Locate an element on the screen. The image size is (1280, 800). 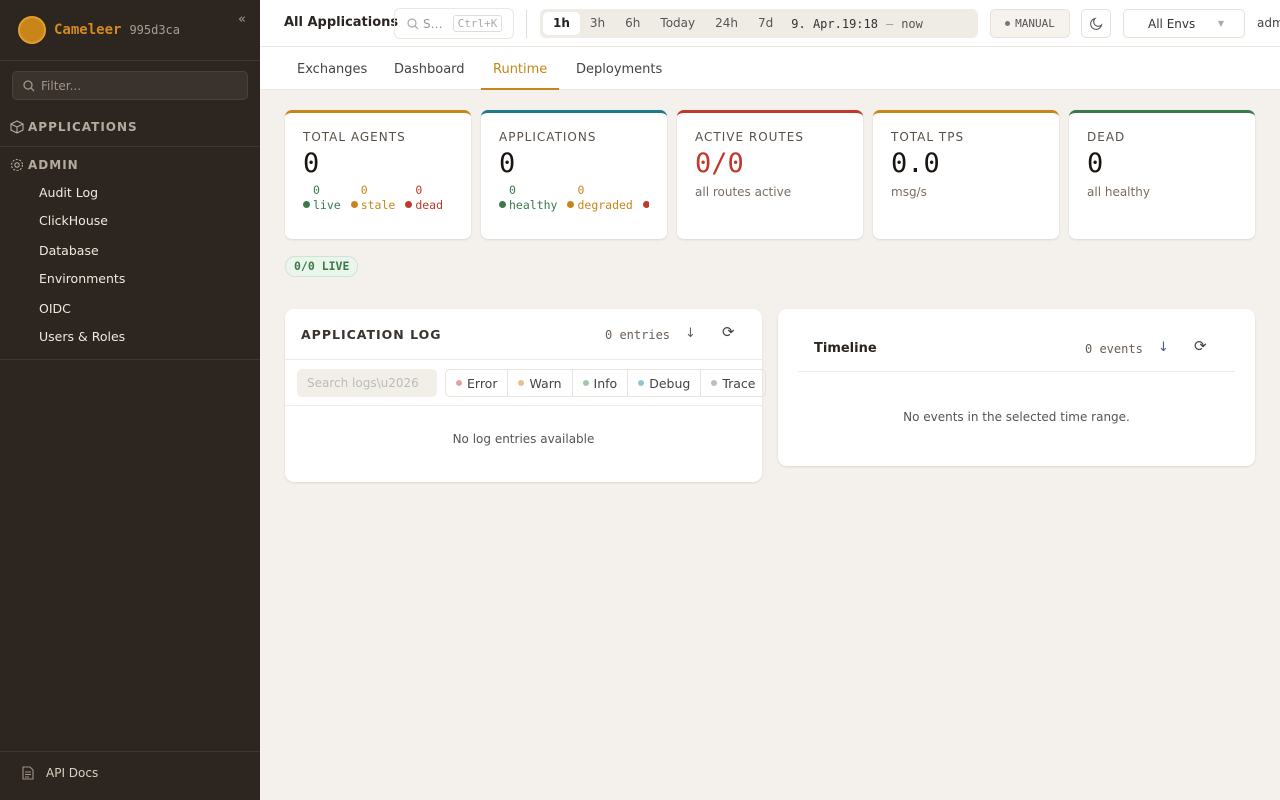
manual-refresh-toggle: MANUAL is located at coordinates (1030, 23).